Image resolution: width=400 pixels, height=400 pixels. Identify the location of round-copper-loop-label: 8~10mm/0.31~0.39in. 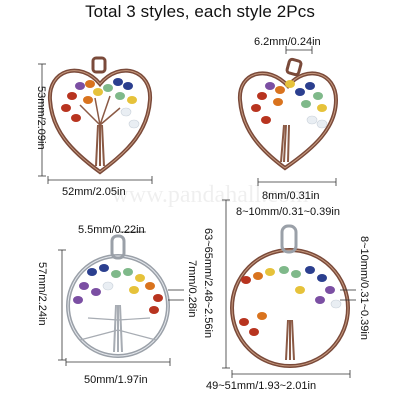
(288, 212).